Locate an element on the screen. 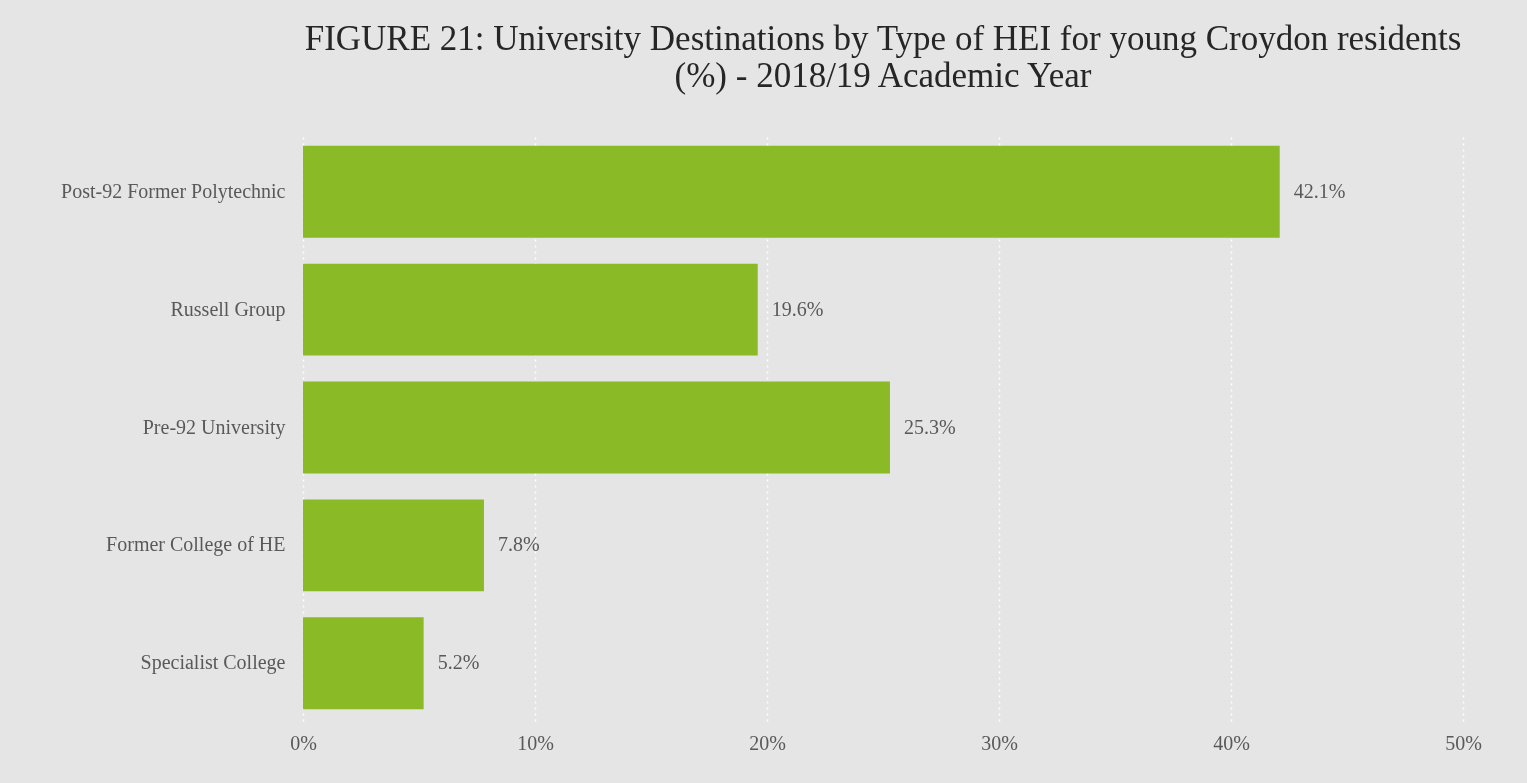 The width and height of the screenshot is (1527, 783). x-tick-label: 10% is located at coordinates (535, 742).